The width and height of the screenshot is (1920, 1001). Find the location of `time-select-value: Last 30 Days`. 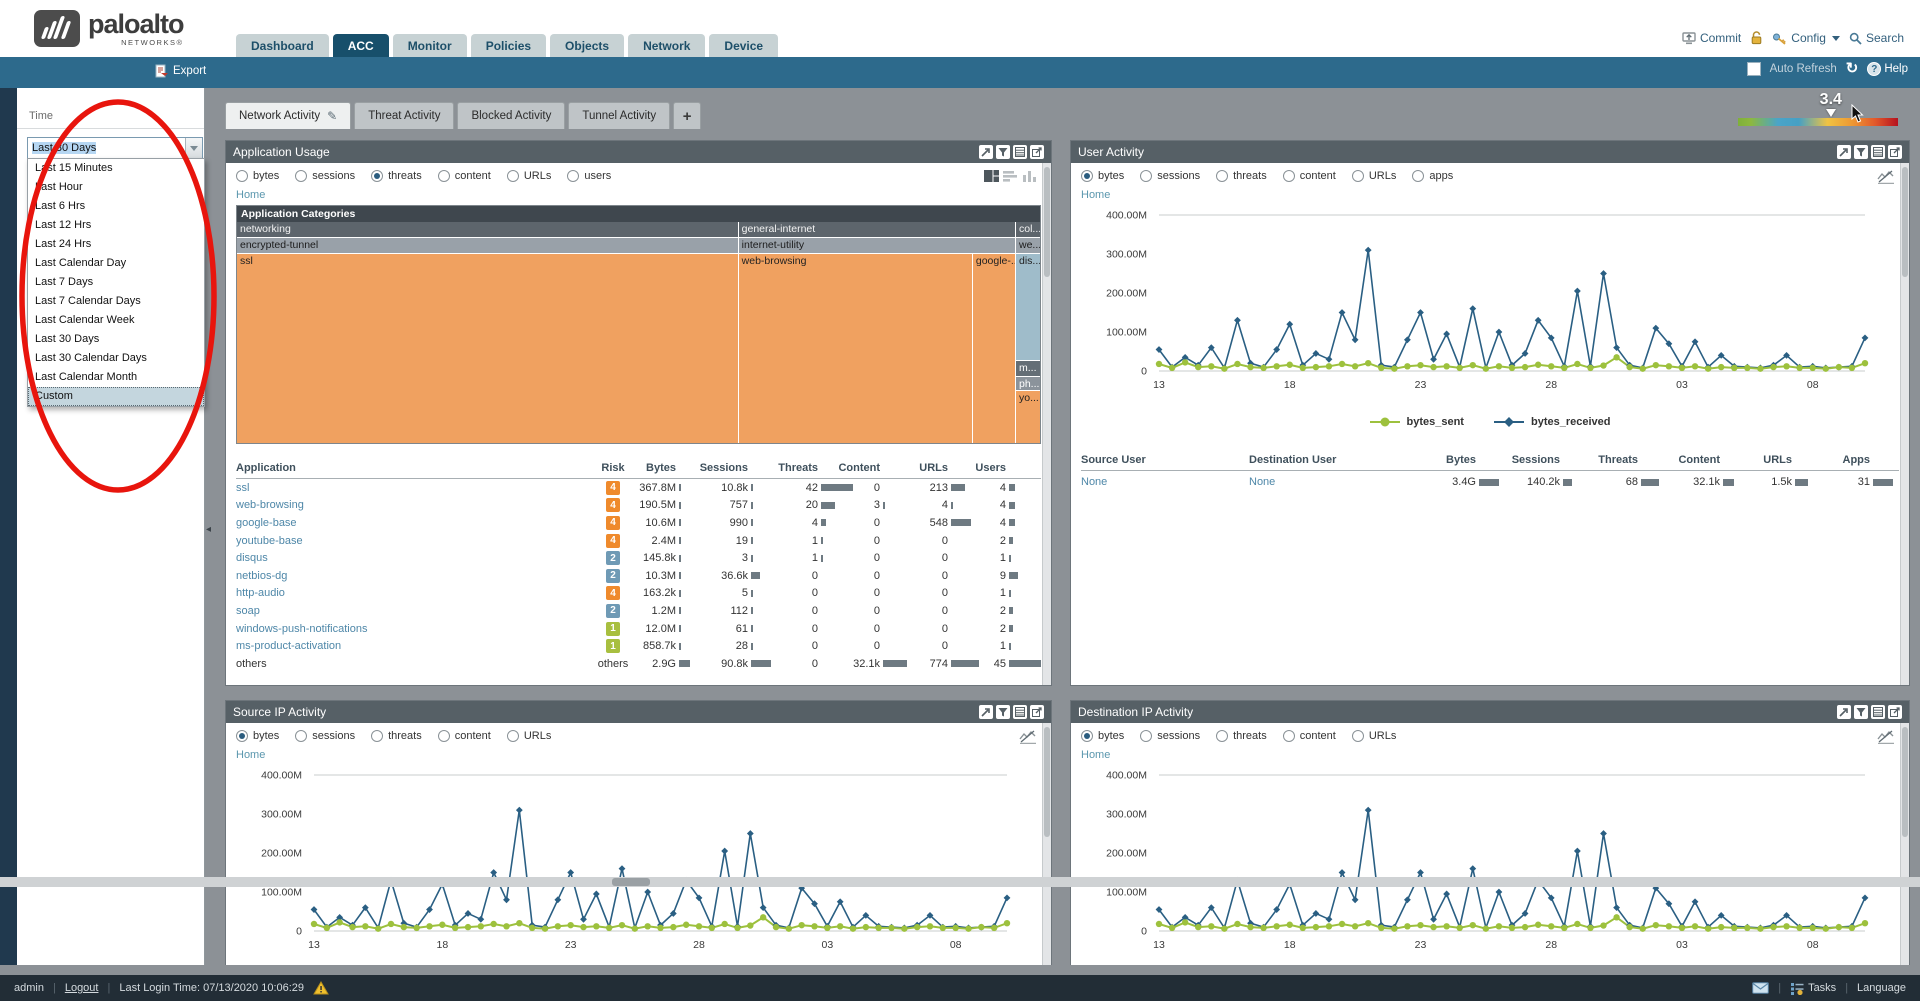

time-select-value: Last 30 Days is located at coordinates (64, 148).